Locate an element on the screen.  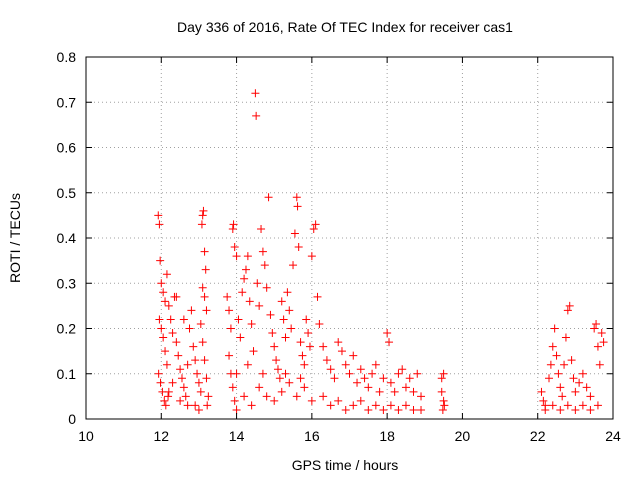
x-tick-label: 22 is located at coordinates (538, 436).